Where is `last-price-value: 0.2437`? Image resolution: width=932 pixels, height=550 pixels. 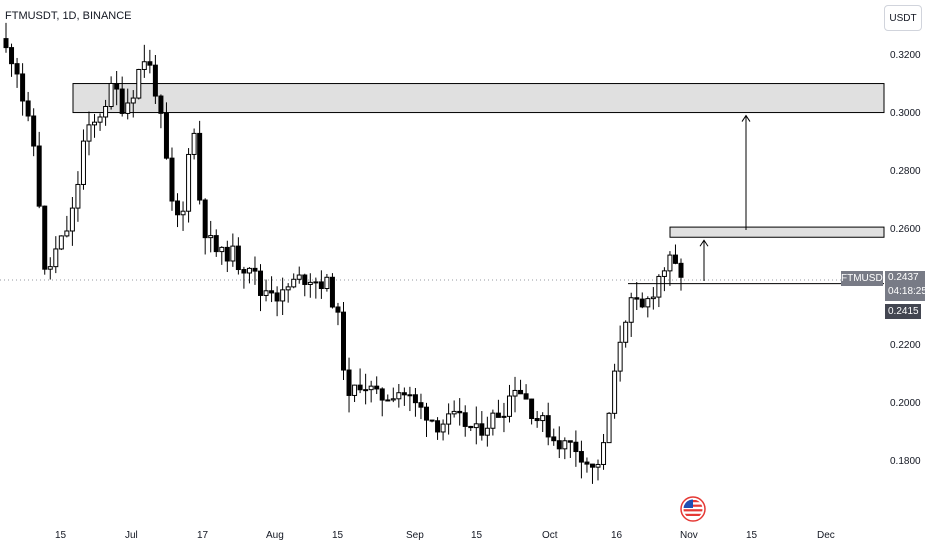 last-price-value: 0.2437 is located at coordinates (903, 277).